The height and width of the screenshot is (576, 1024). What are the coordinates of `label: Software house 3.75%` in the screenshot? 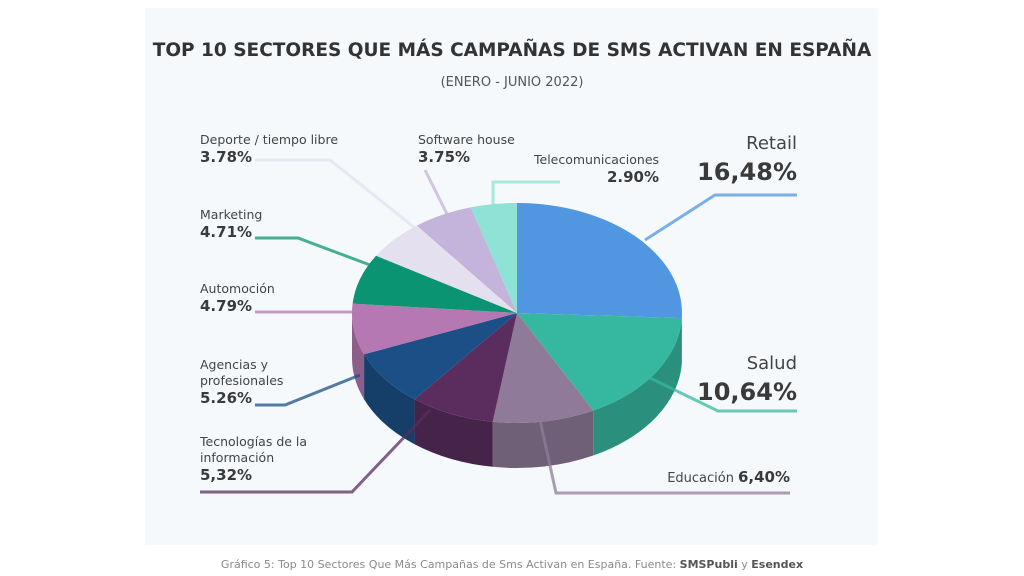 It's located at (466, 149).